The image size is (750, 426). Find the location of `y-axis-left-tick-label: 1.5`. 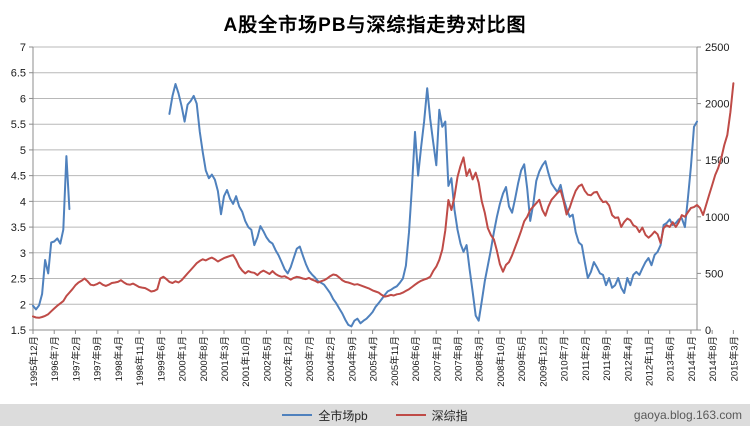

y-axis-left-tick-label: 1.5 is located at coordinates (18, 331).